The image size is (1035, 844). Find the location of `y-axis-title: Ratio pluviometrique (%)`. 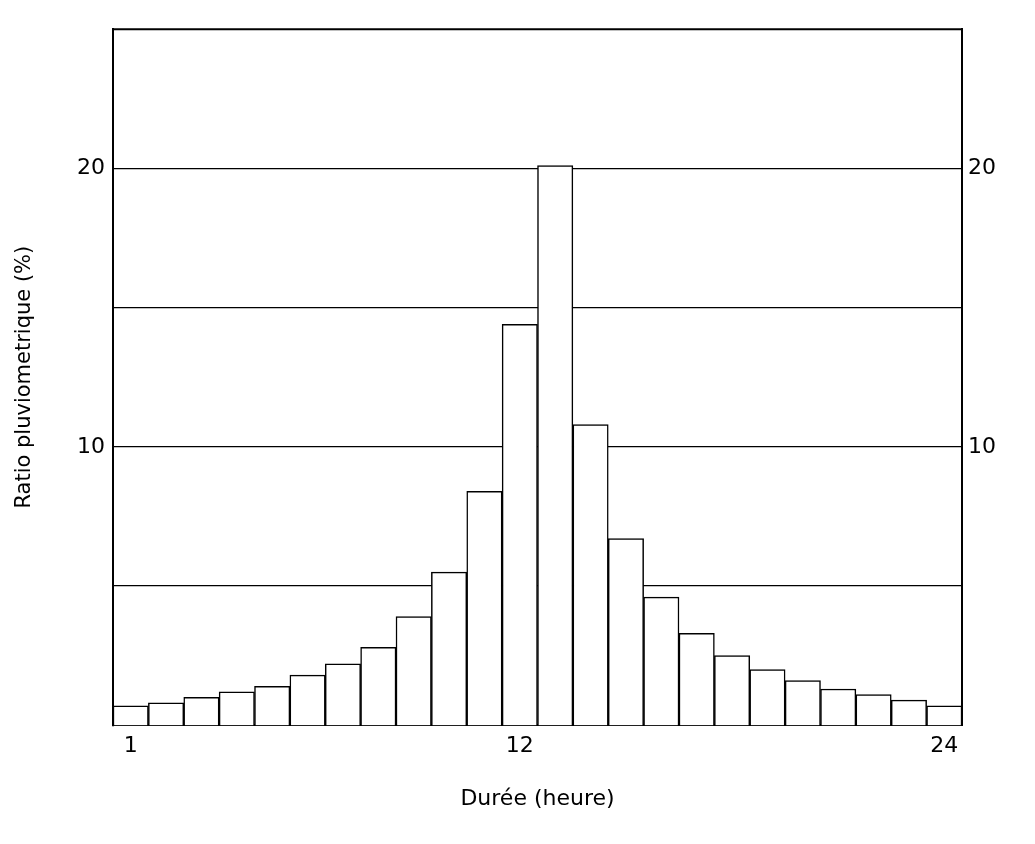

y-axis-title: Ratio pluviometrique (%) is located at coordinates (23, 377).